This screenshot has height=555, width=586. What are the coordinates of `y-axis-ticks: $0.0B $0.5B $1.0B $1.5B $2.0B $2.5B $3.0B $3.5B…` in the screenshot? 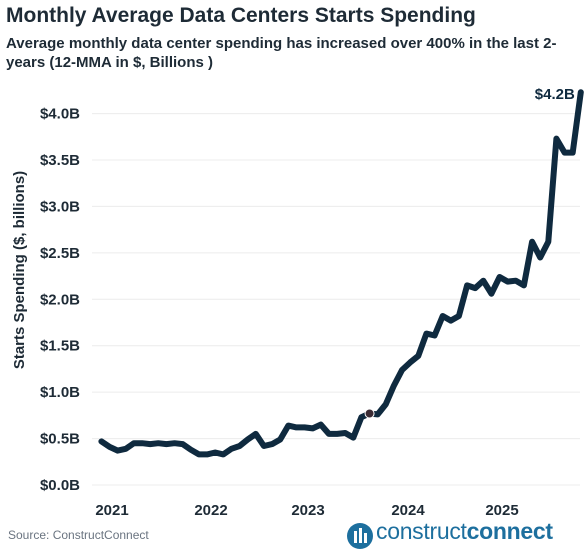 It's located at (60, 300).